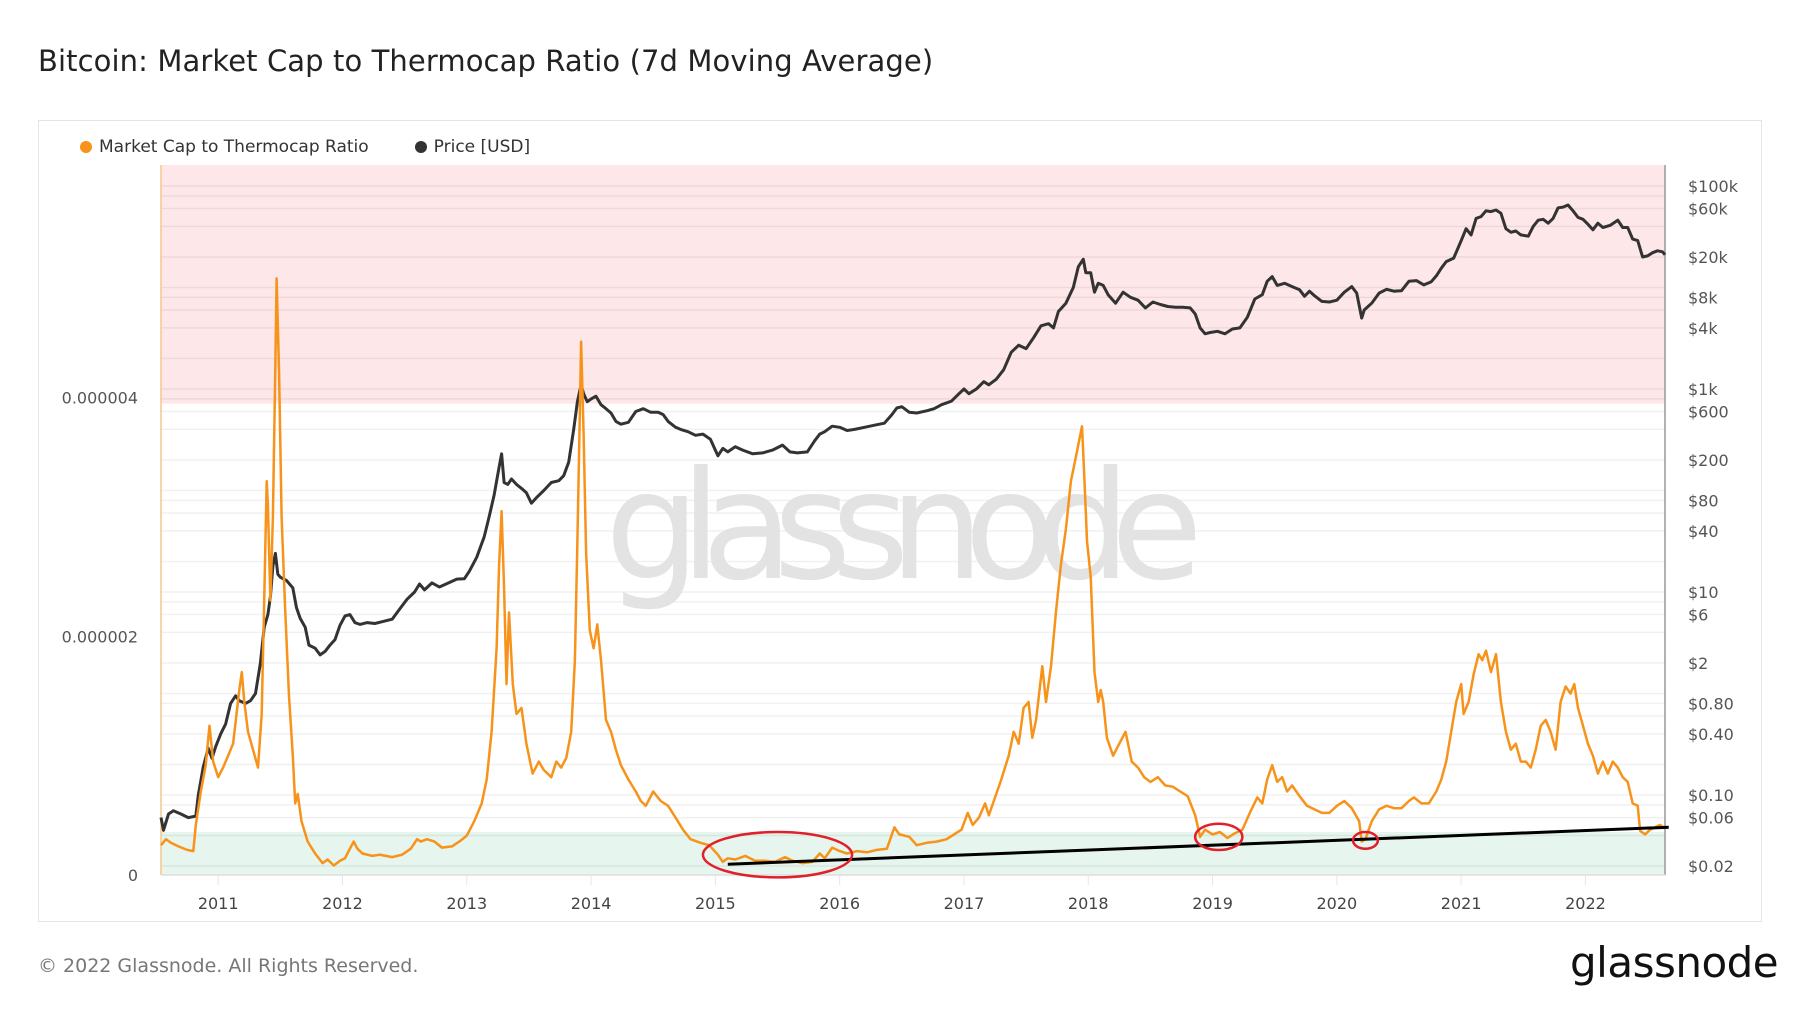 The height and width of the screenshot is (1013, 1800). Describe the element at coordinates (1703, 500) in the screenshot. I see `right-tick-label: $80` at that location.